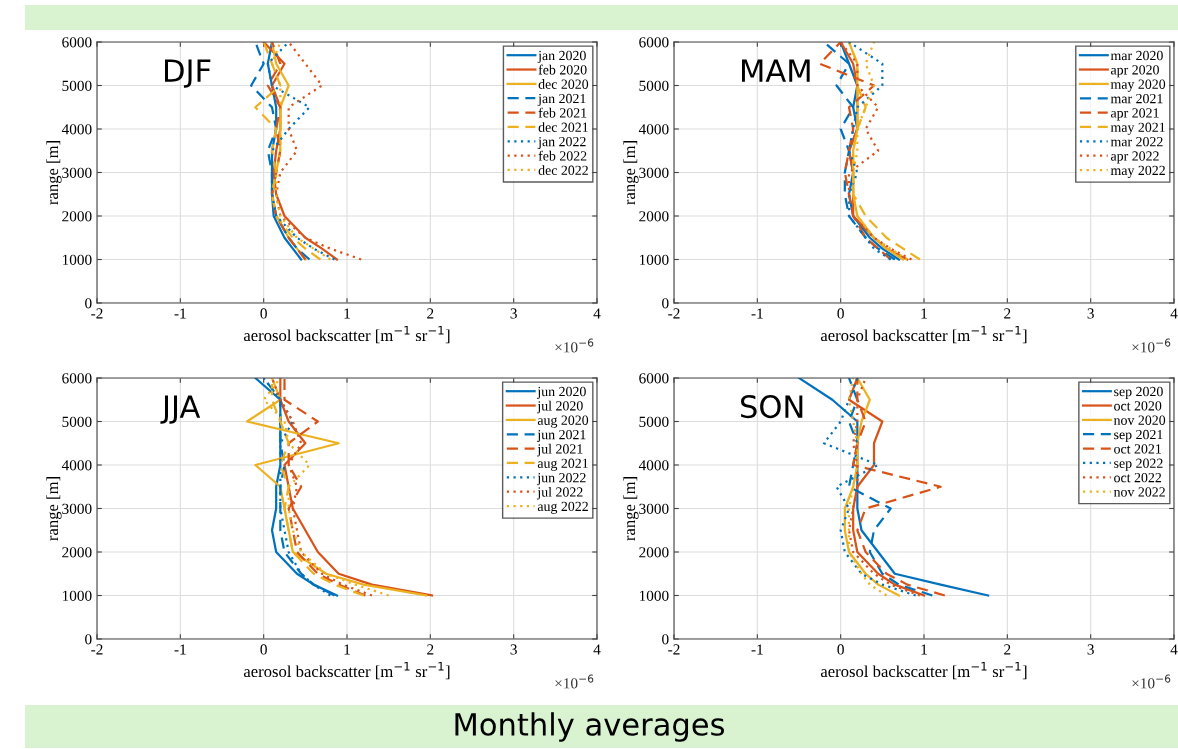 The height and width of the screenshot is (749, 1178). Describe the element at coordinates (561, 143) in the screenshot. I see `legend-label: jan 2022` at that location.